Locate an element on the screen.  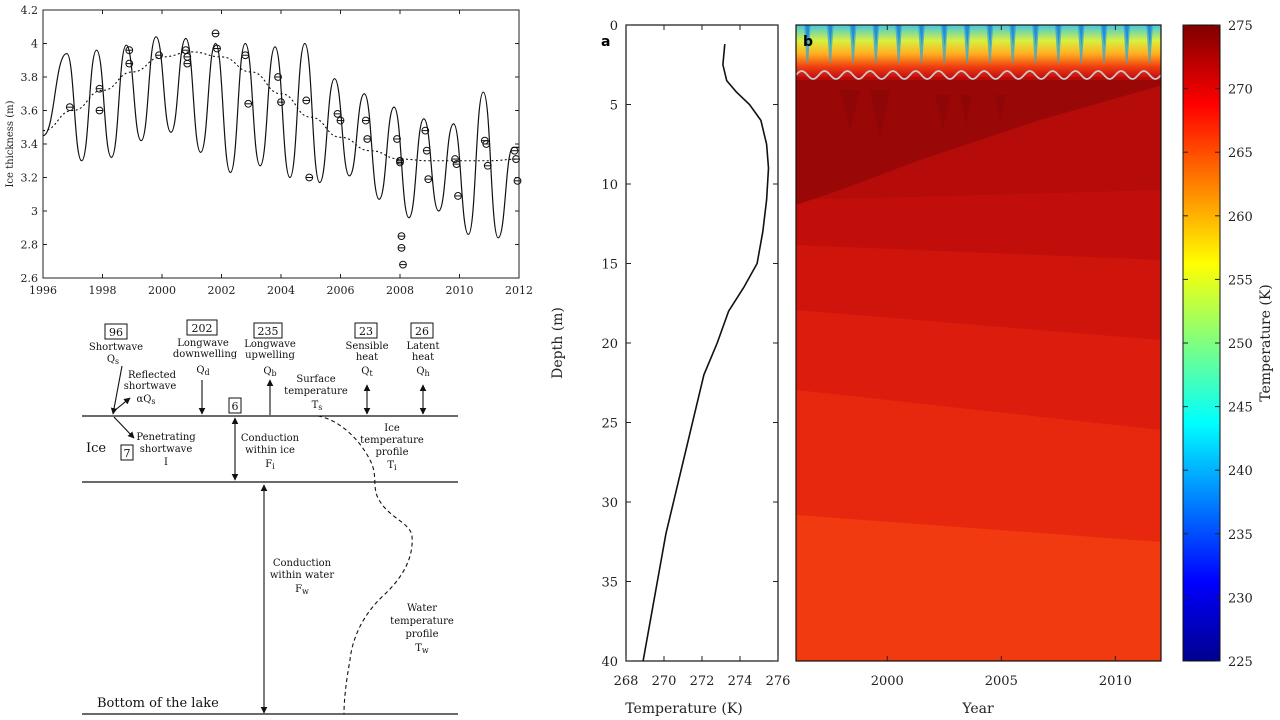
panel-a-ytick-label: 30 is located at coordinates (609, 503).